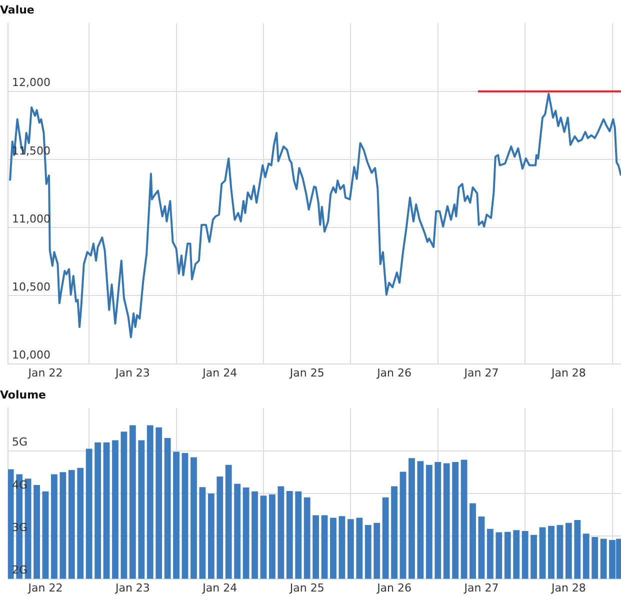 Image resolution: width=621 pixels, height=600 pixels. I want to click on chart-title: Volume, so click(23, 395).